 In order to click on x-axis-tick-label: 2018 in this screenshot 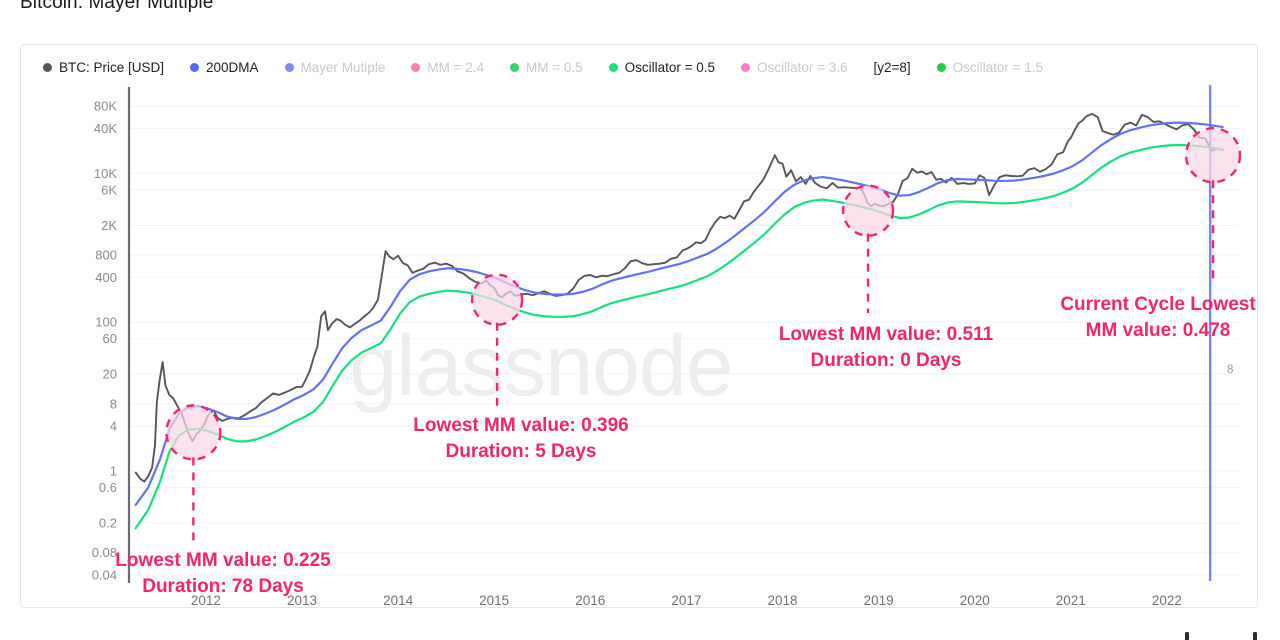, I will do `click(782, 600)`.